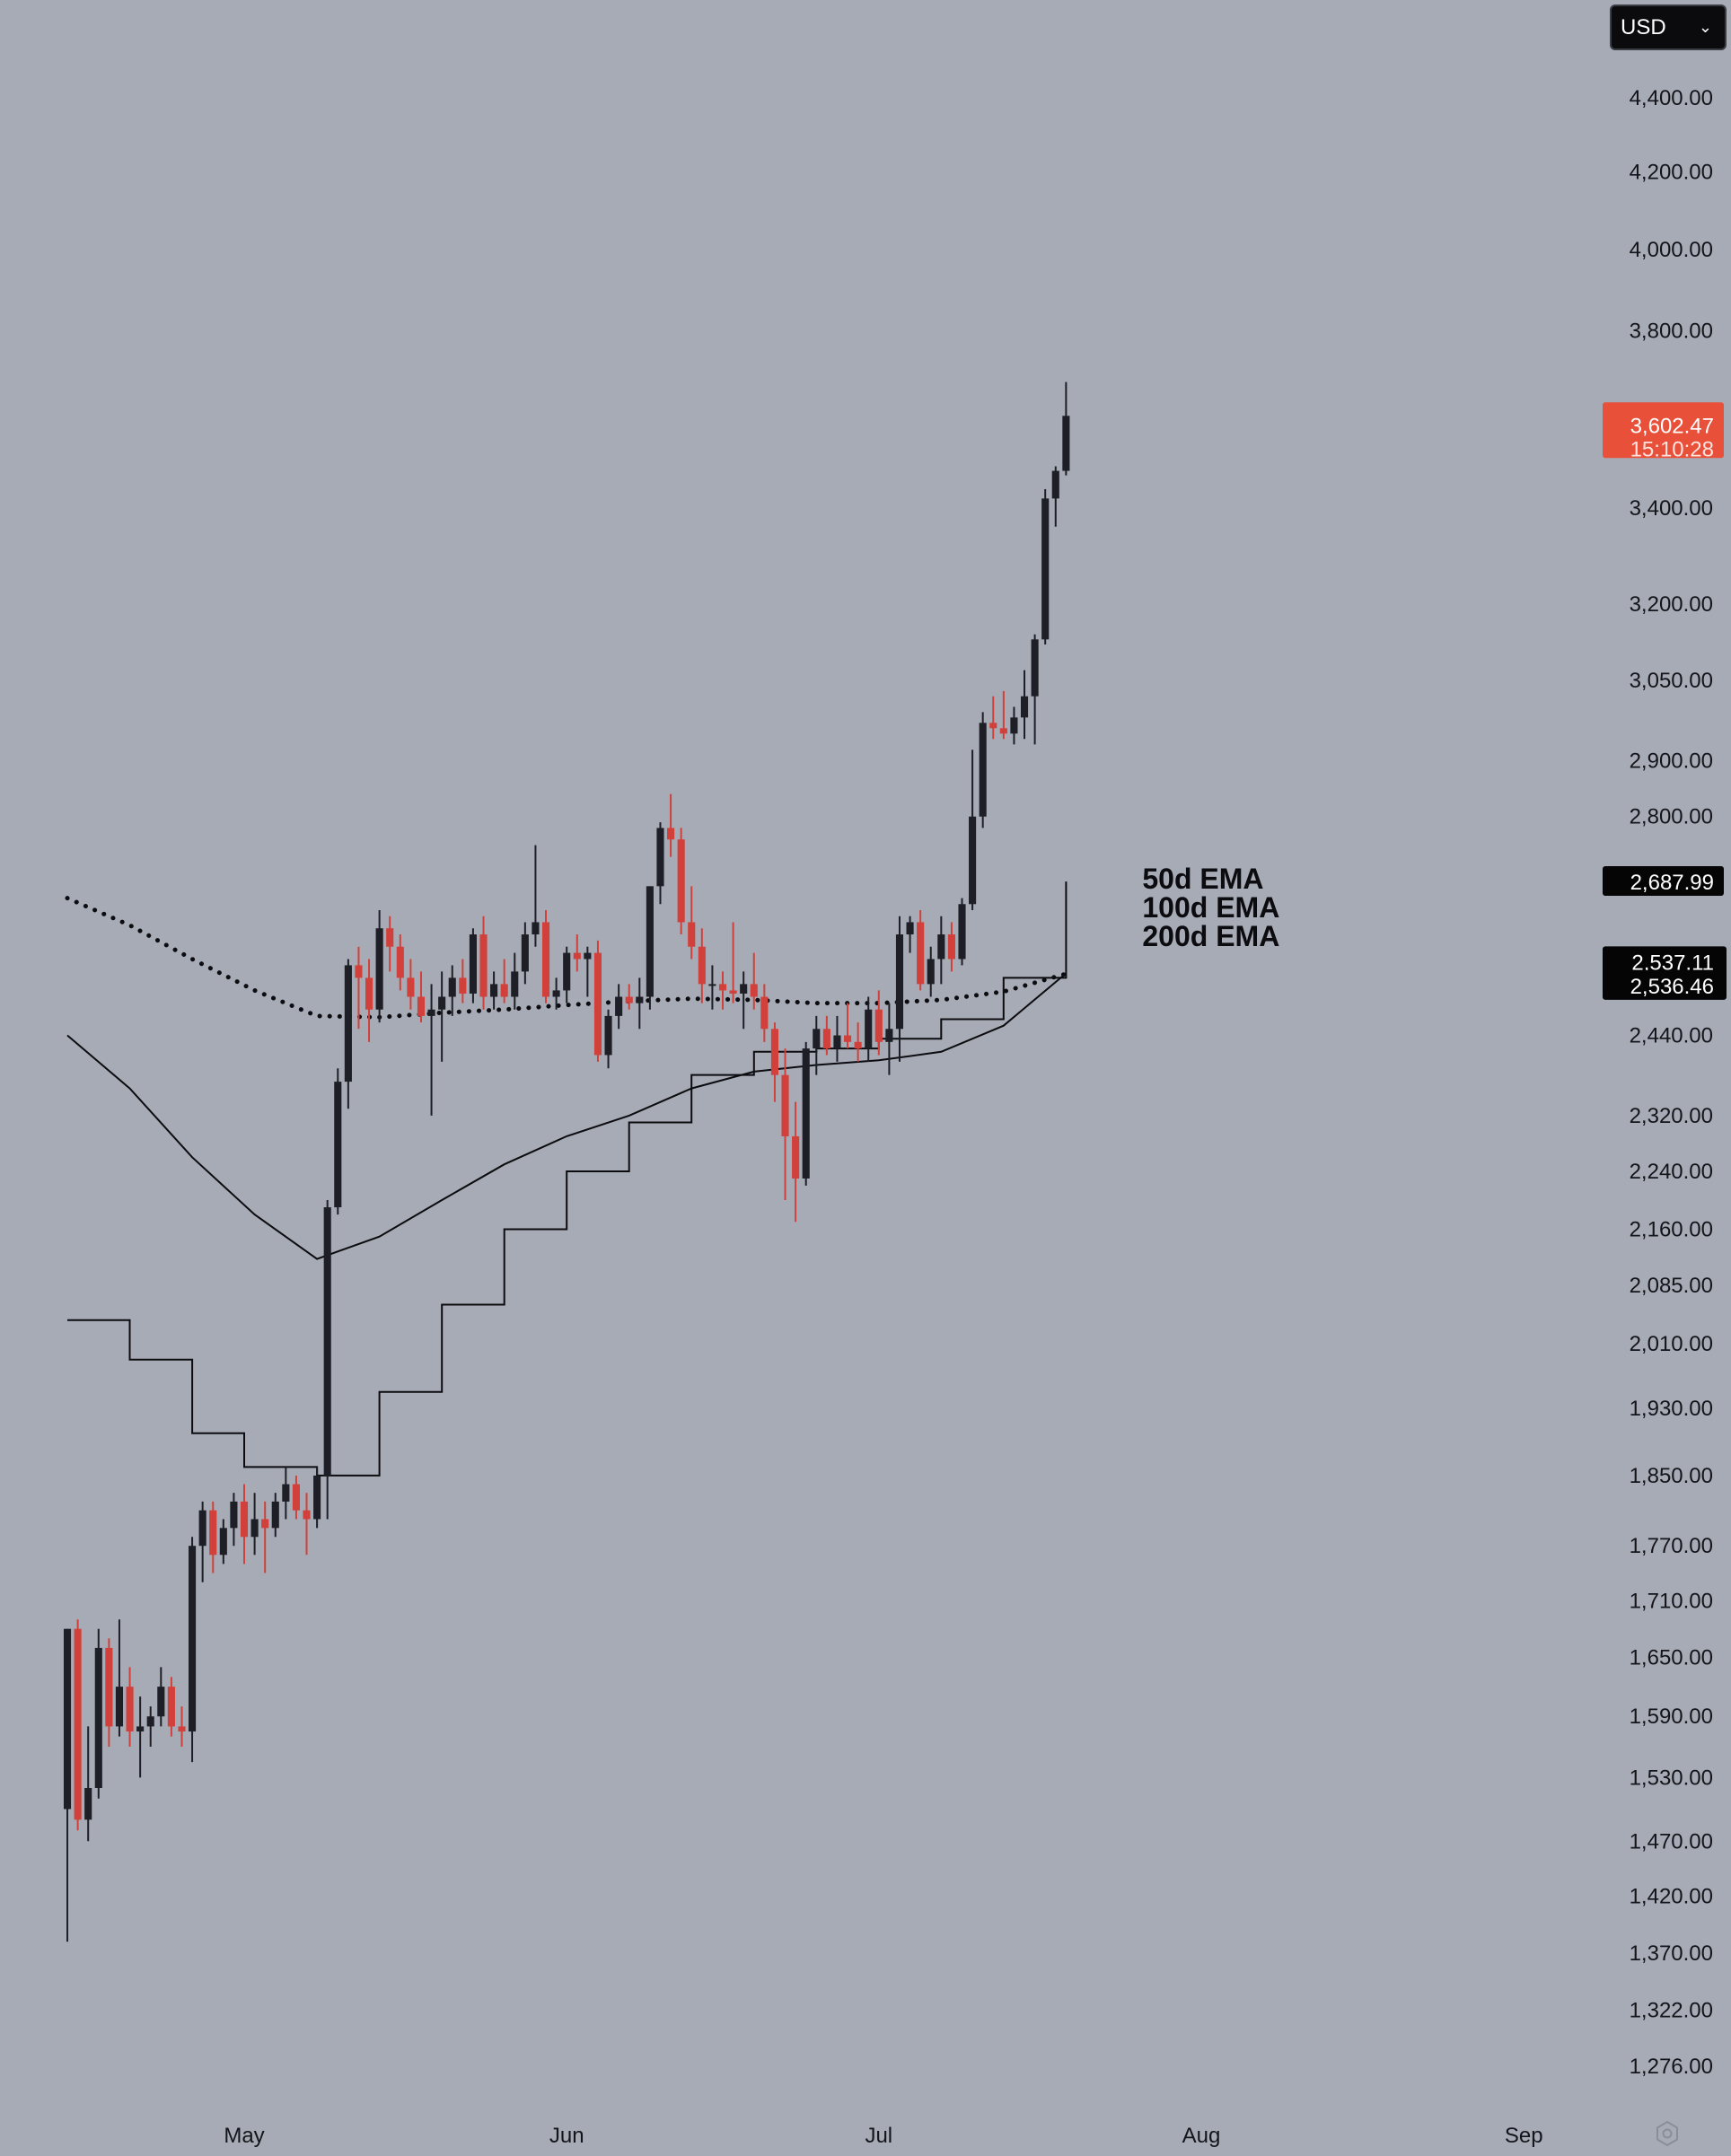 The width and height of the screenshot is (1731, 2156). What do you see at coordinates (1672, 508) in the screenshot?
I see `price-tick-label: 3,400.00` at bounding box center [1672, 508].